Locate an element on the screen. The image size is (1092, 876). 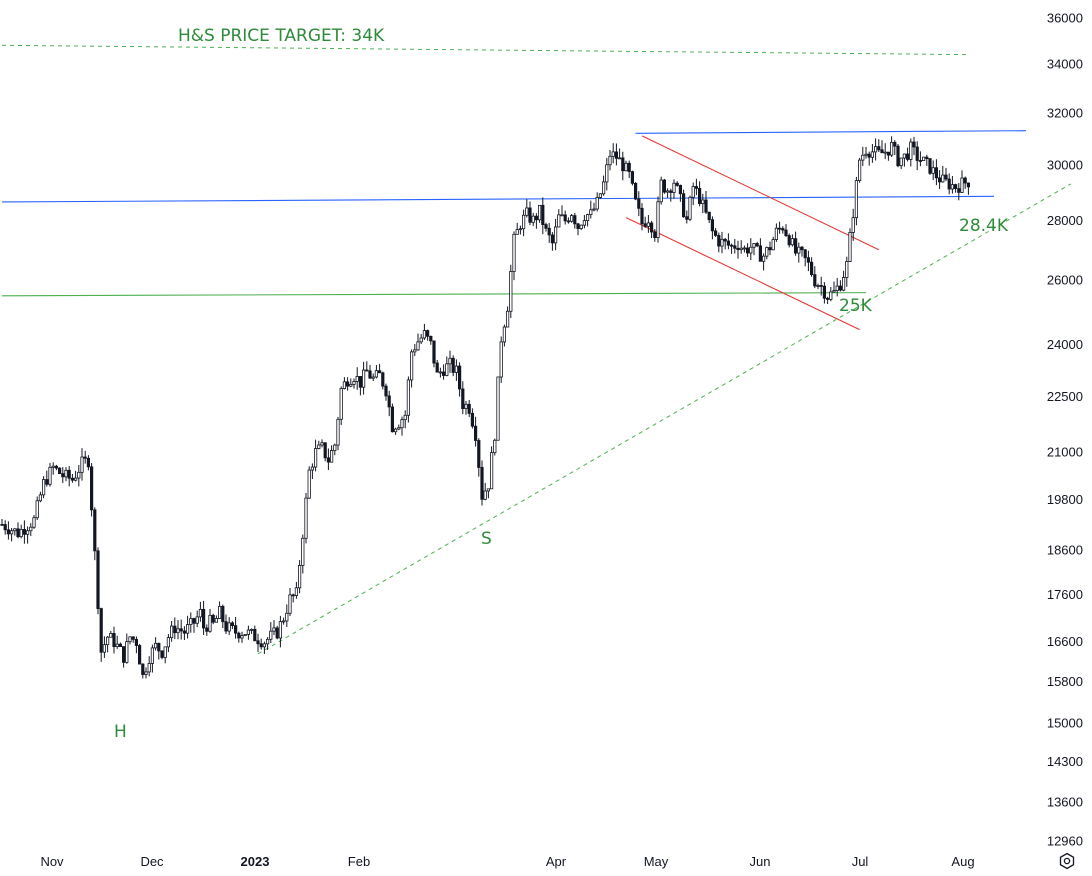
x-tick-label: Jun is located at coordinates (760, 861).